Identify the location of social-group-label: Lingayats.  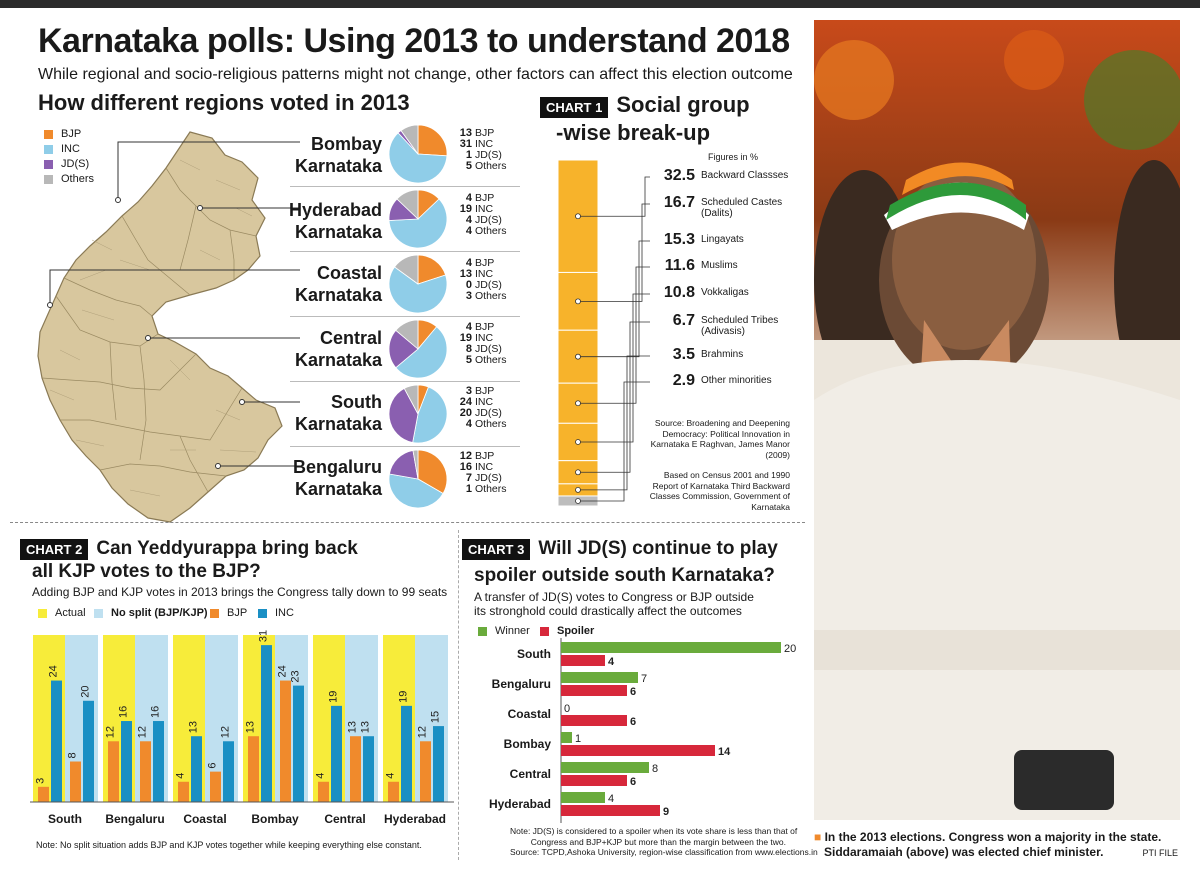
(722, 239).